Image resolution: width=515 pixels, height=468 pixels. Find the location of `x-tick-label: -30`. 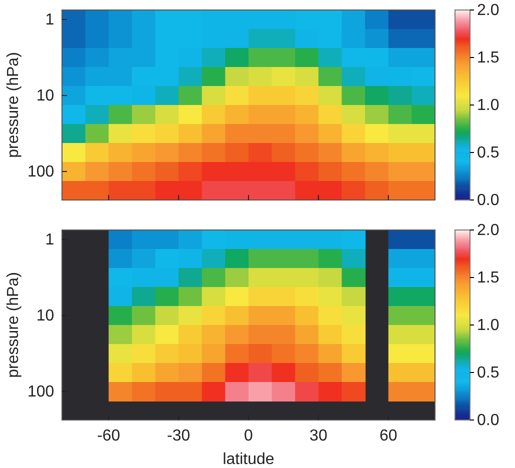

x-tick-label: -30 is located at coordinates (178, 436).